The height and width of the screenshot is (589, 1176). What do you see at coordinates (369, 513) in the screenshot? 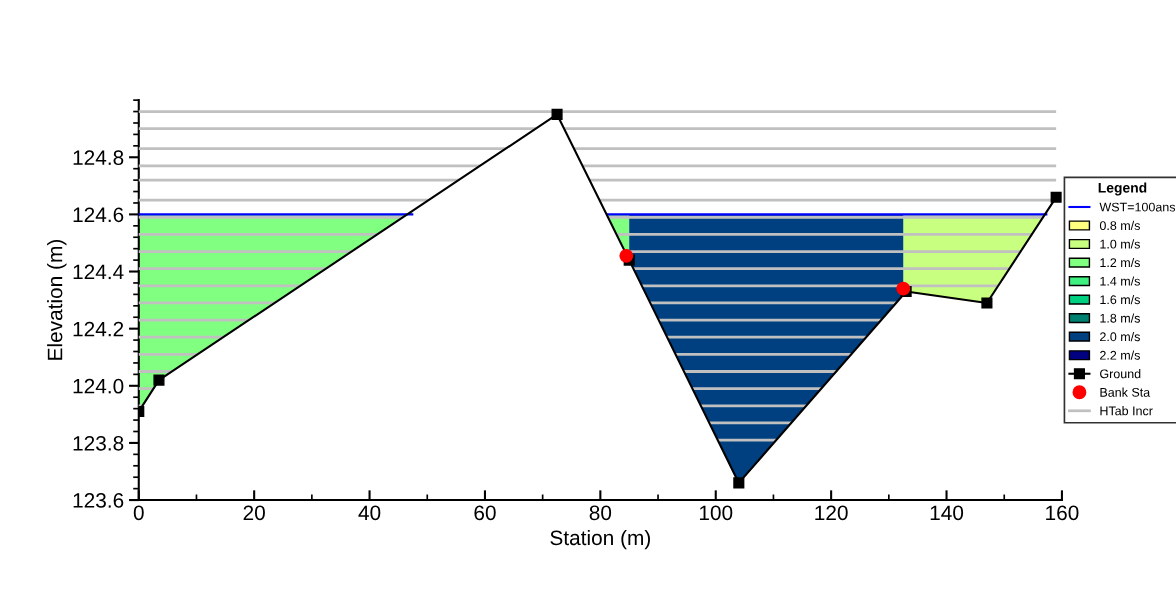
I see `x-tick-label: 40` at bounding box center [369, 513].